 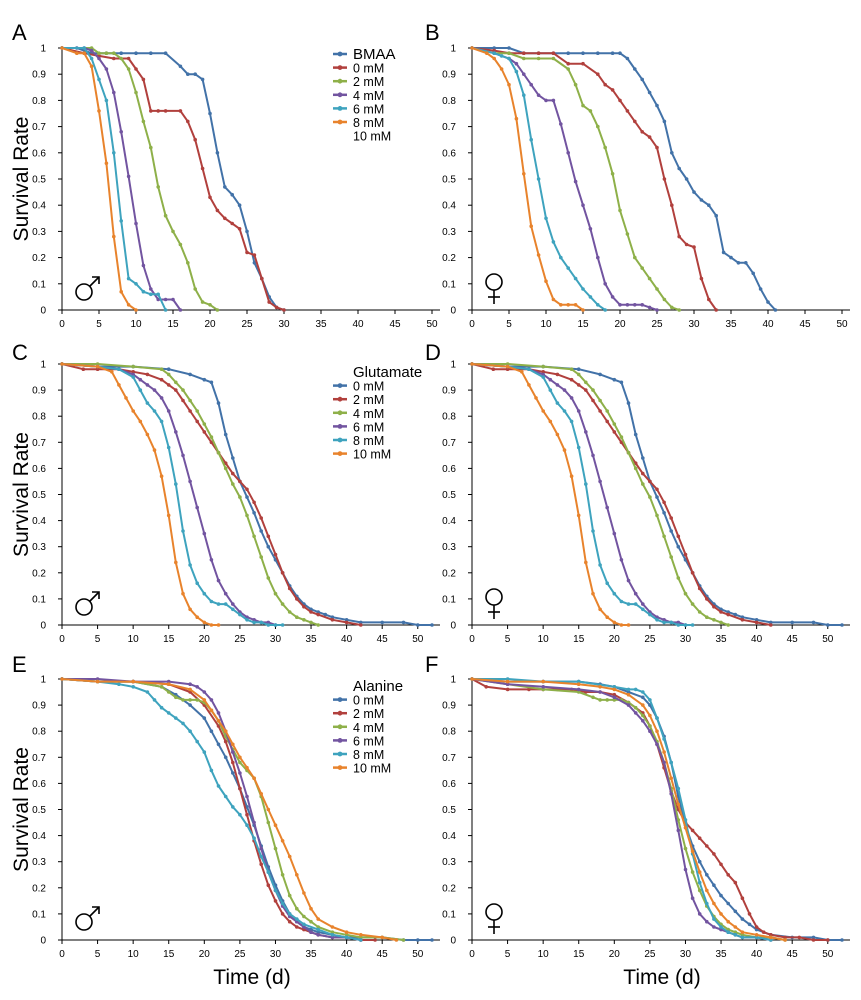 I want to click on x-tick-label: 5, so click(x=508, y=639).